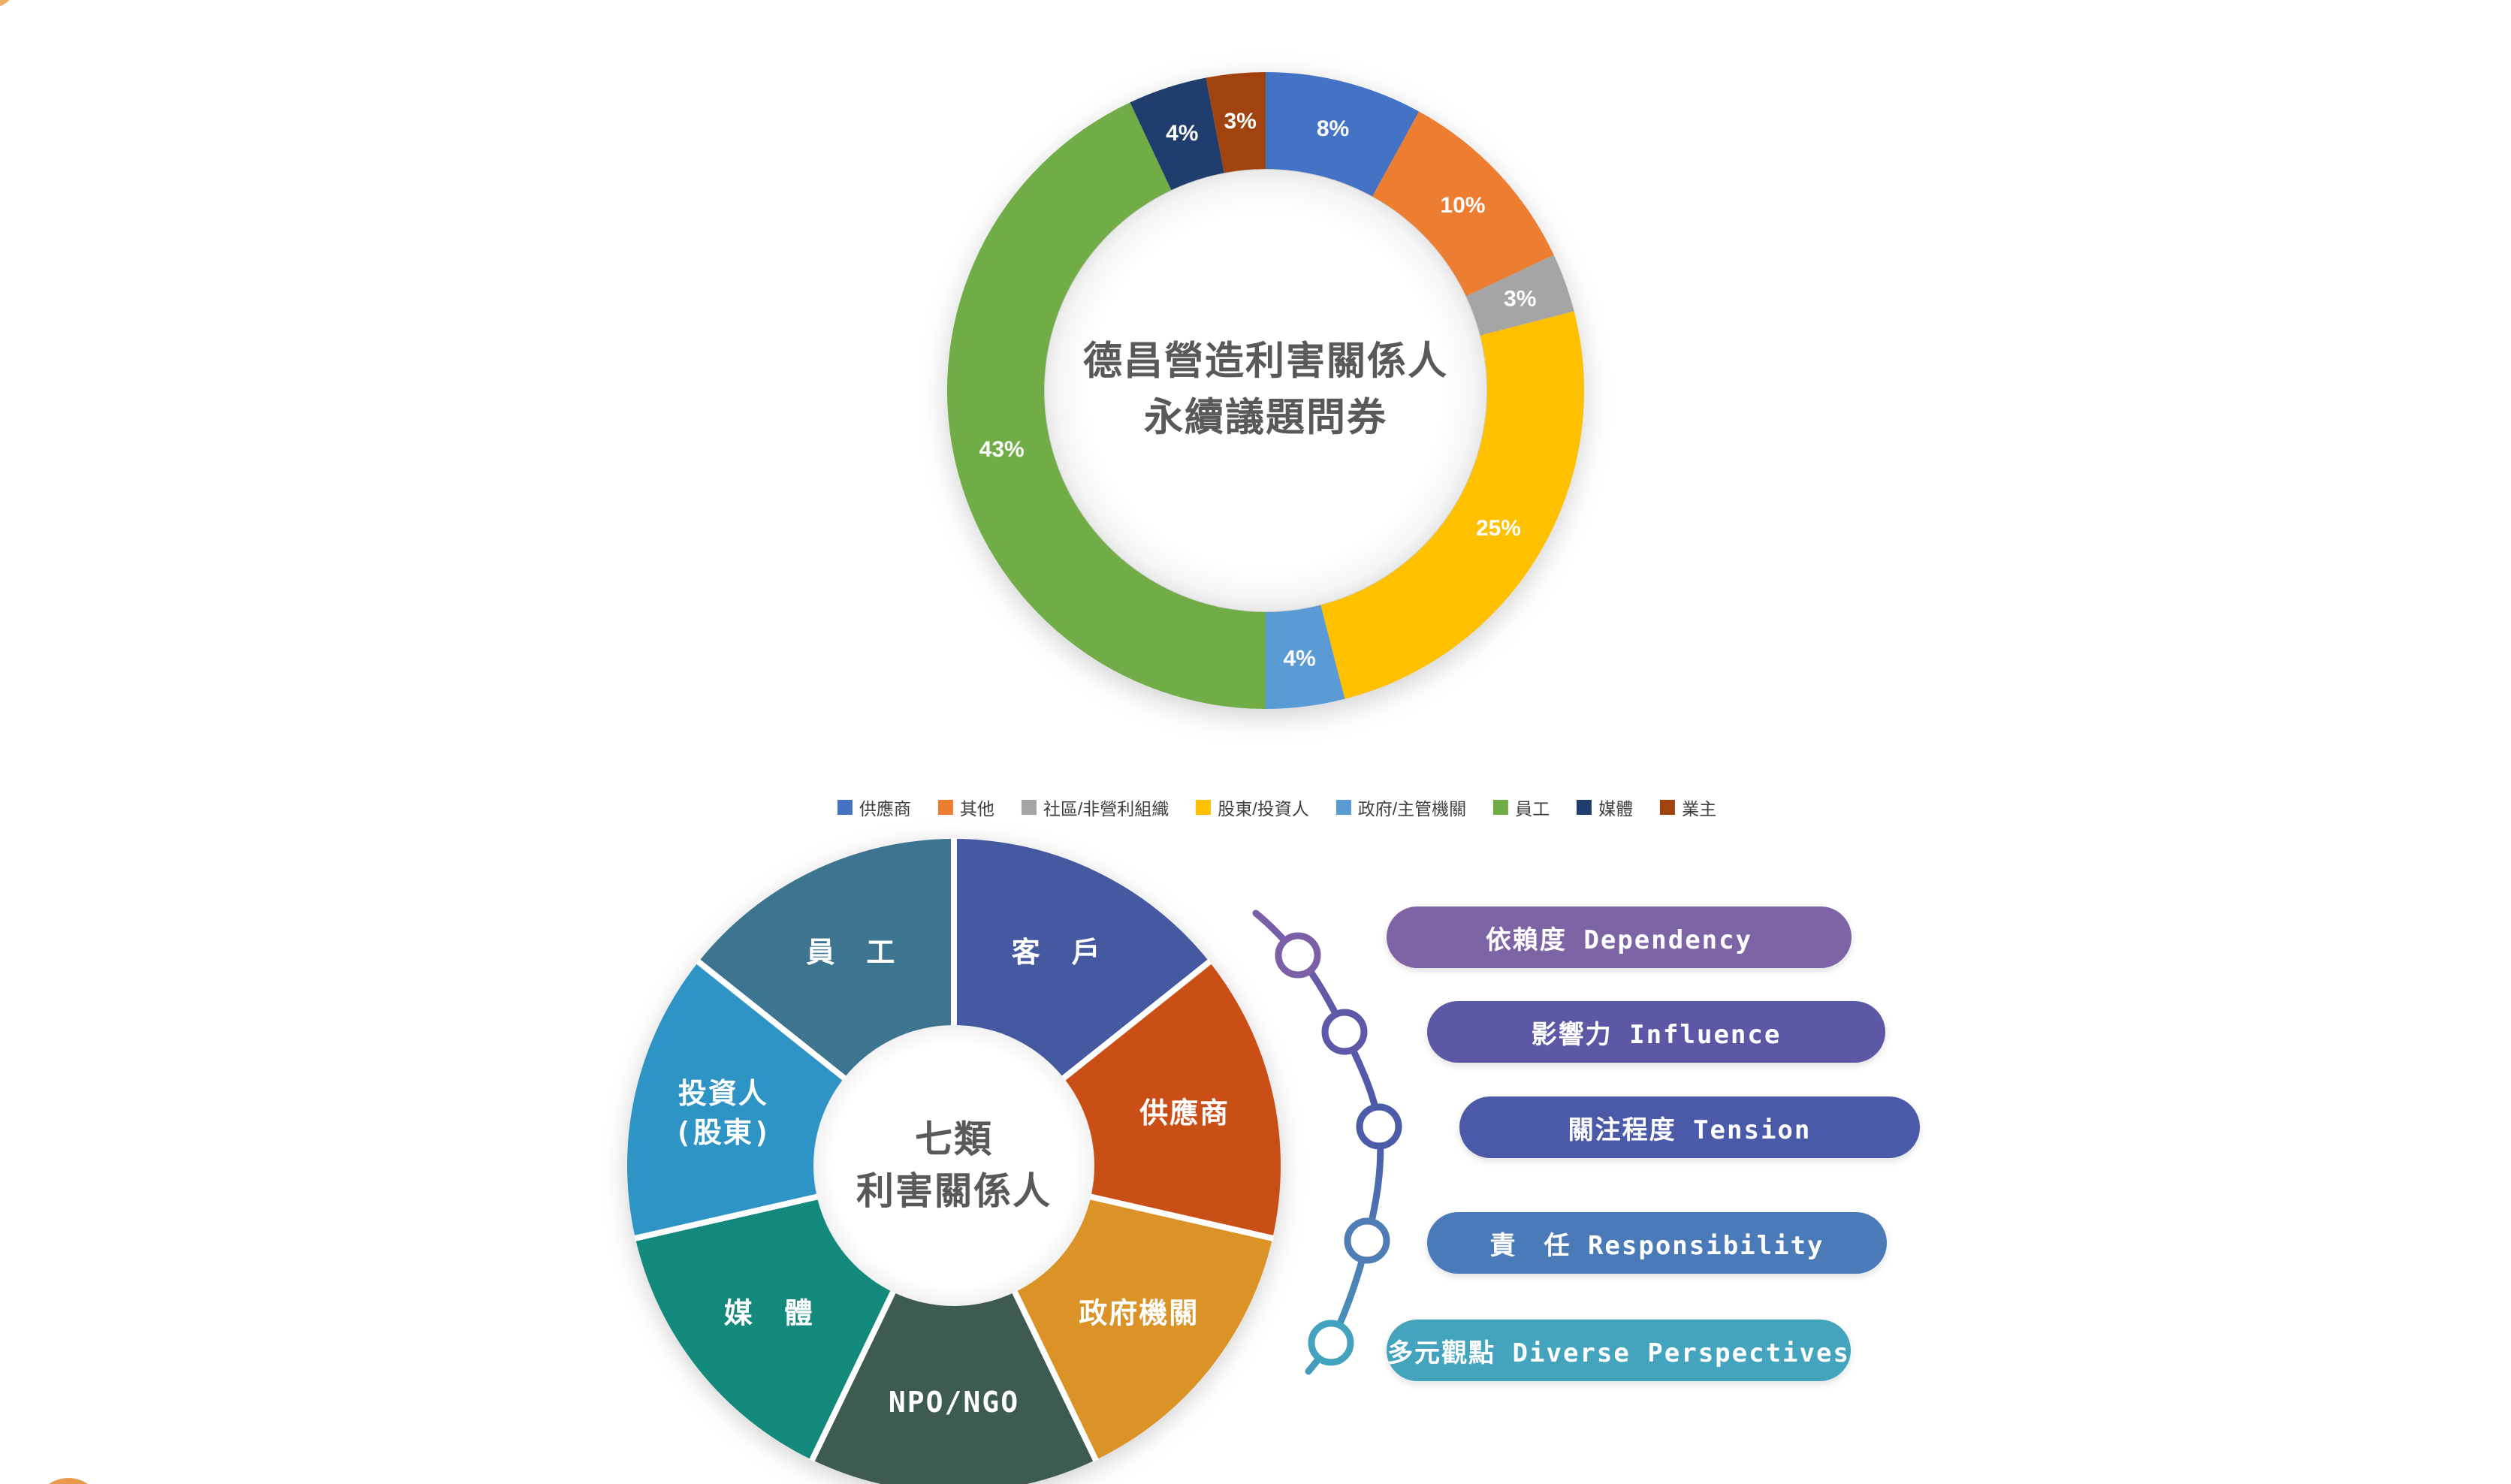 The width and height of the screenshot is (2511, 1484). Describe the element at coordinates (5, 3) in the screenshot. I see `decorative-circle-top-left` at that location.